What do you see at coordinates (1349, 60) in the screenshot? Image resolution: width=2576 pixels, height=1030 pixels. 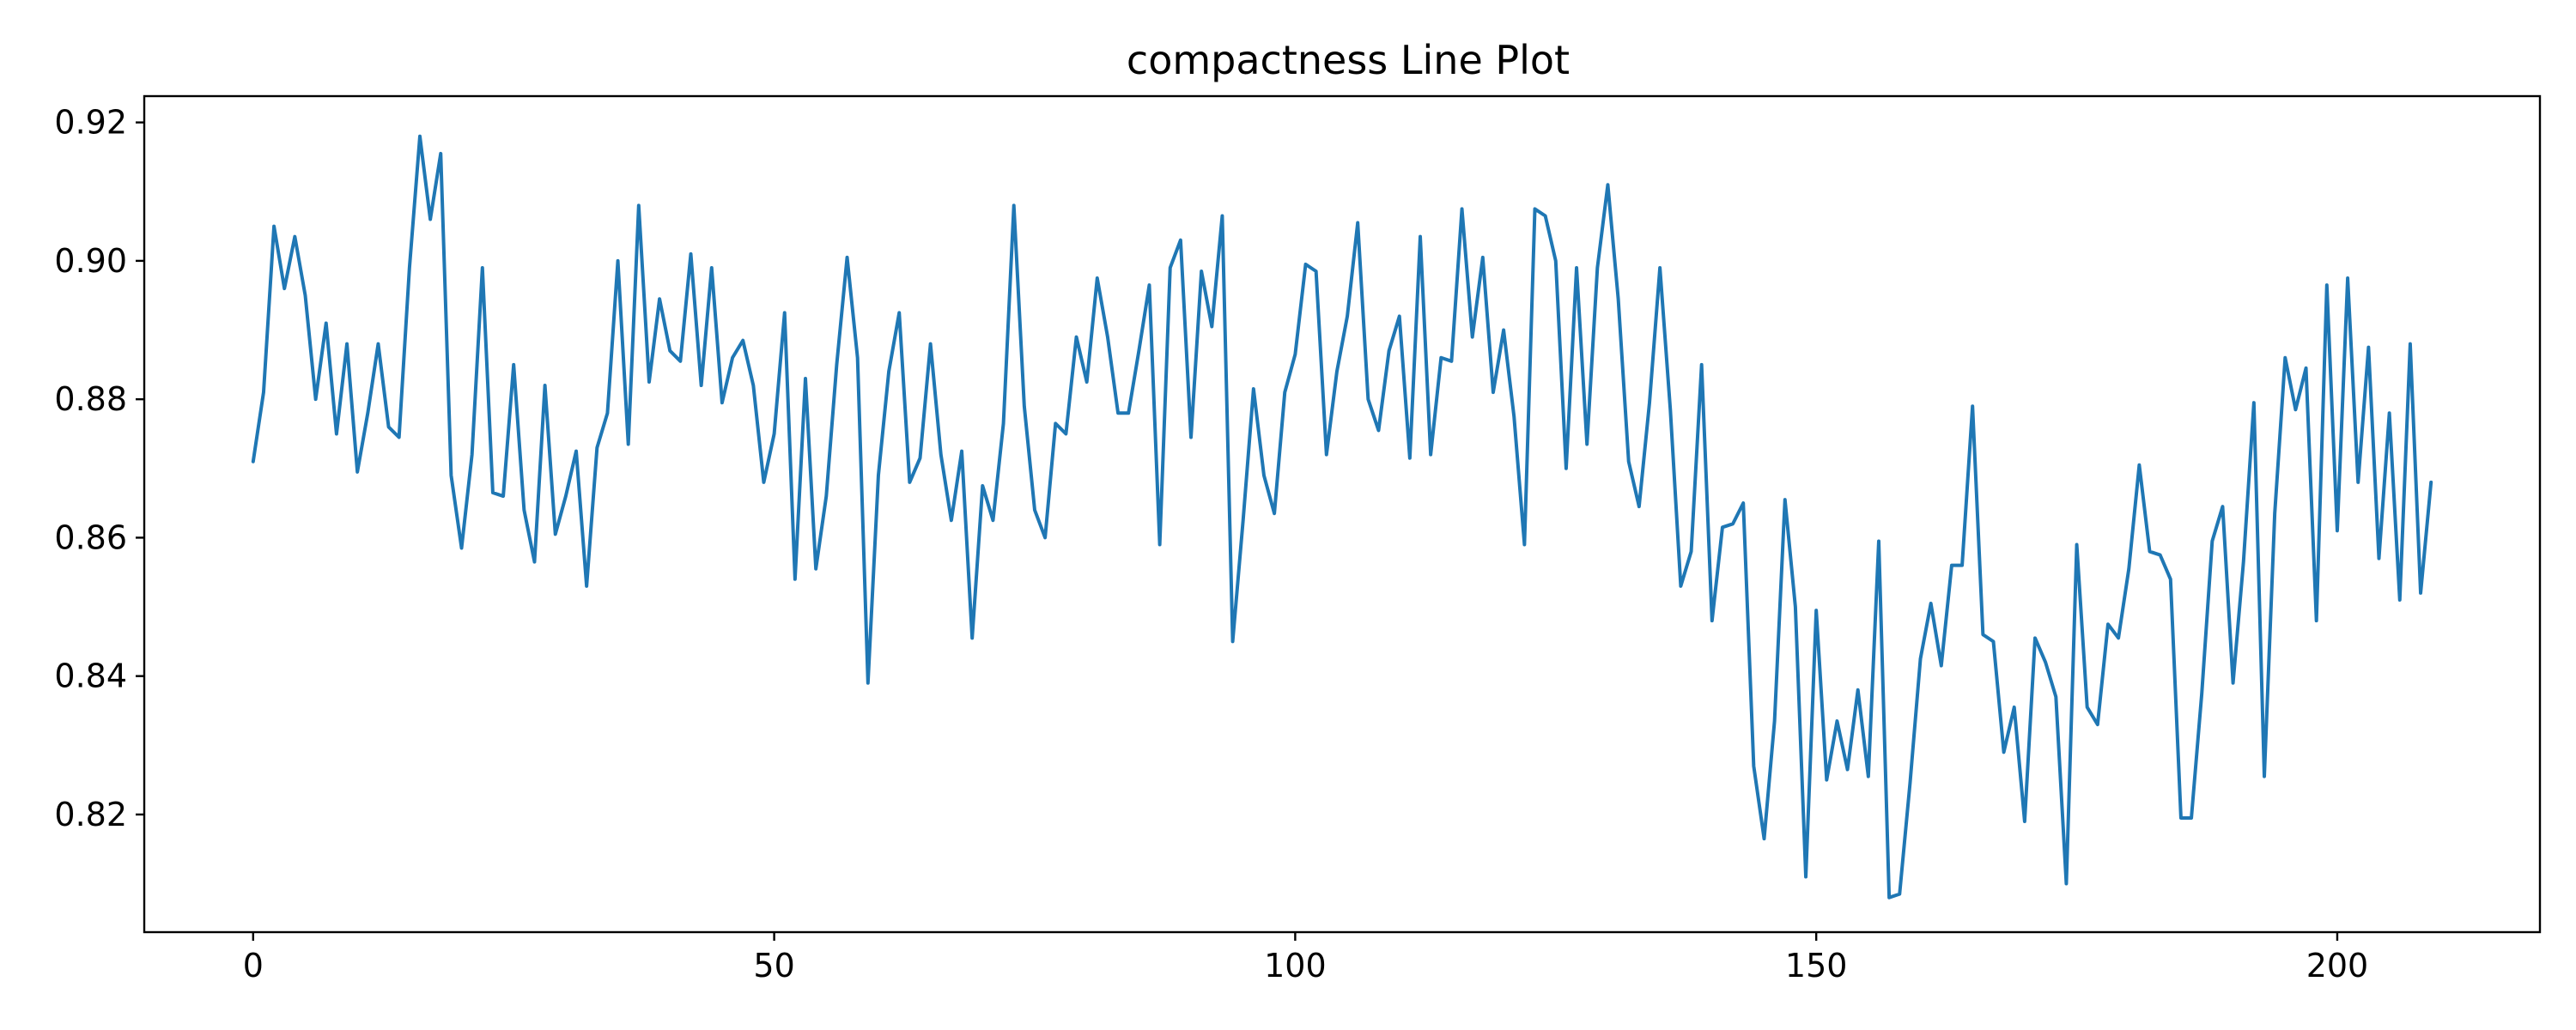 I see `chart-title: compactness Line Plot` at bounding box center [1349, 60].